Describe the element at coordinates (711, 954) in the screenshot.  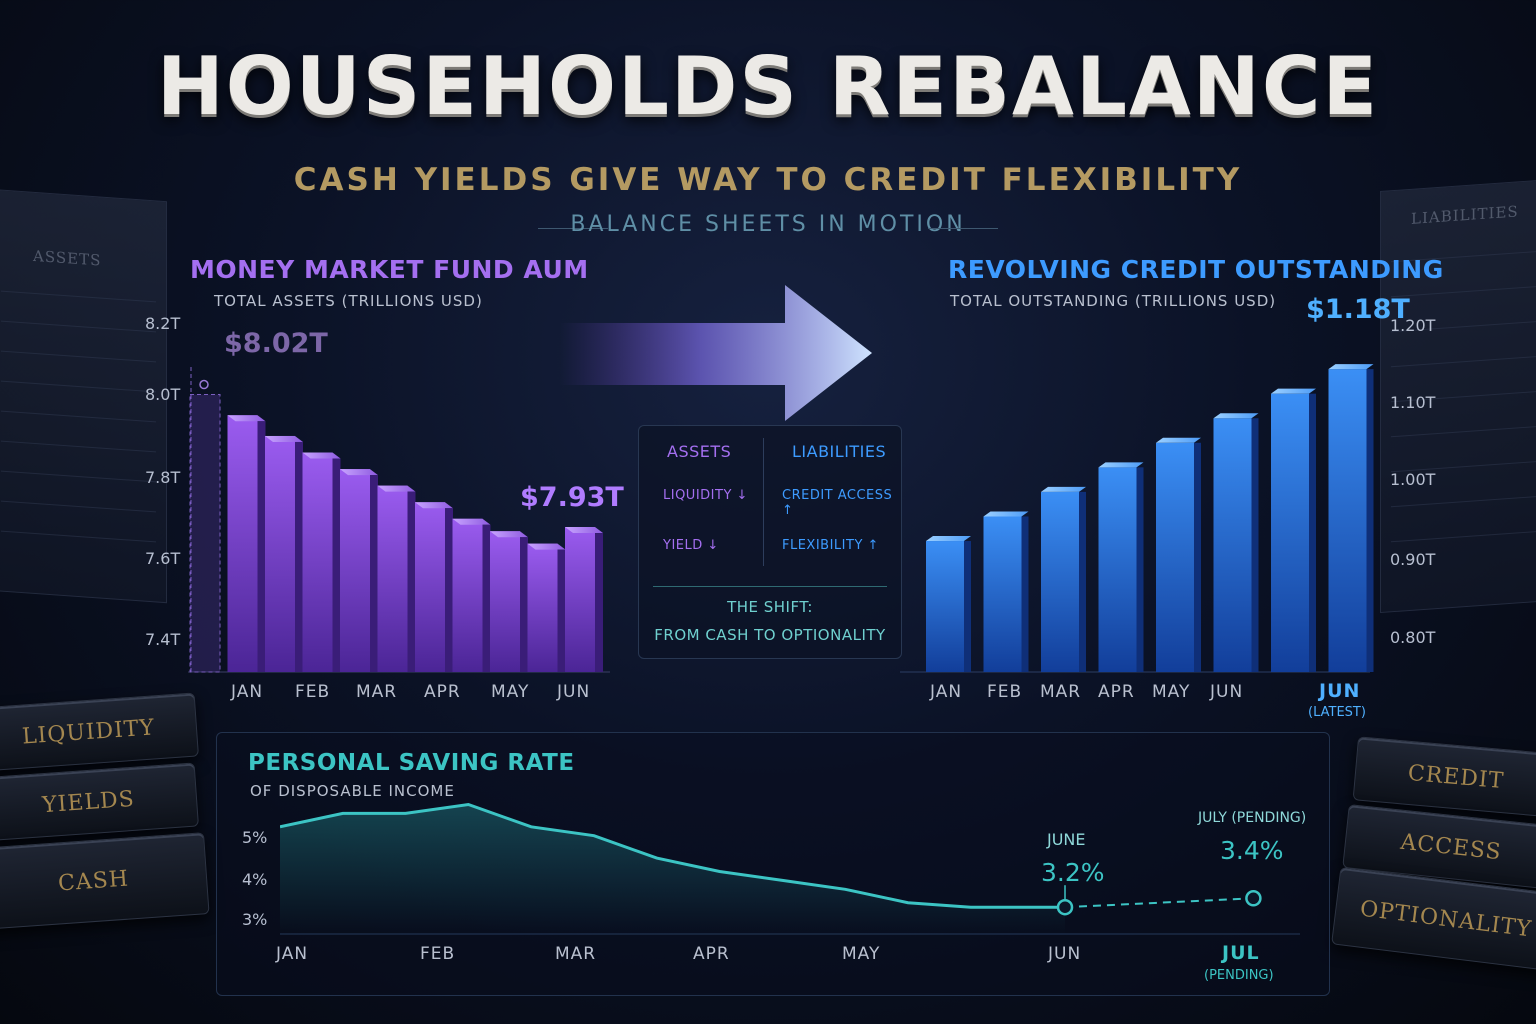
I see `saving-x-label: APR` at that location.